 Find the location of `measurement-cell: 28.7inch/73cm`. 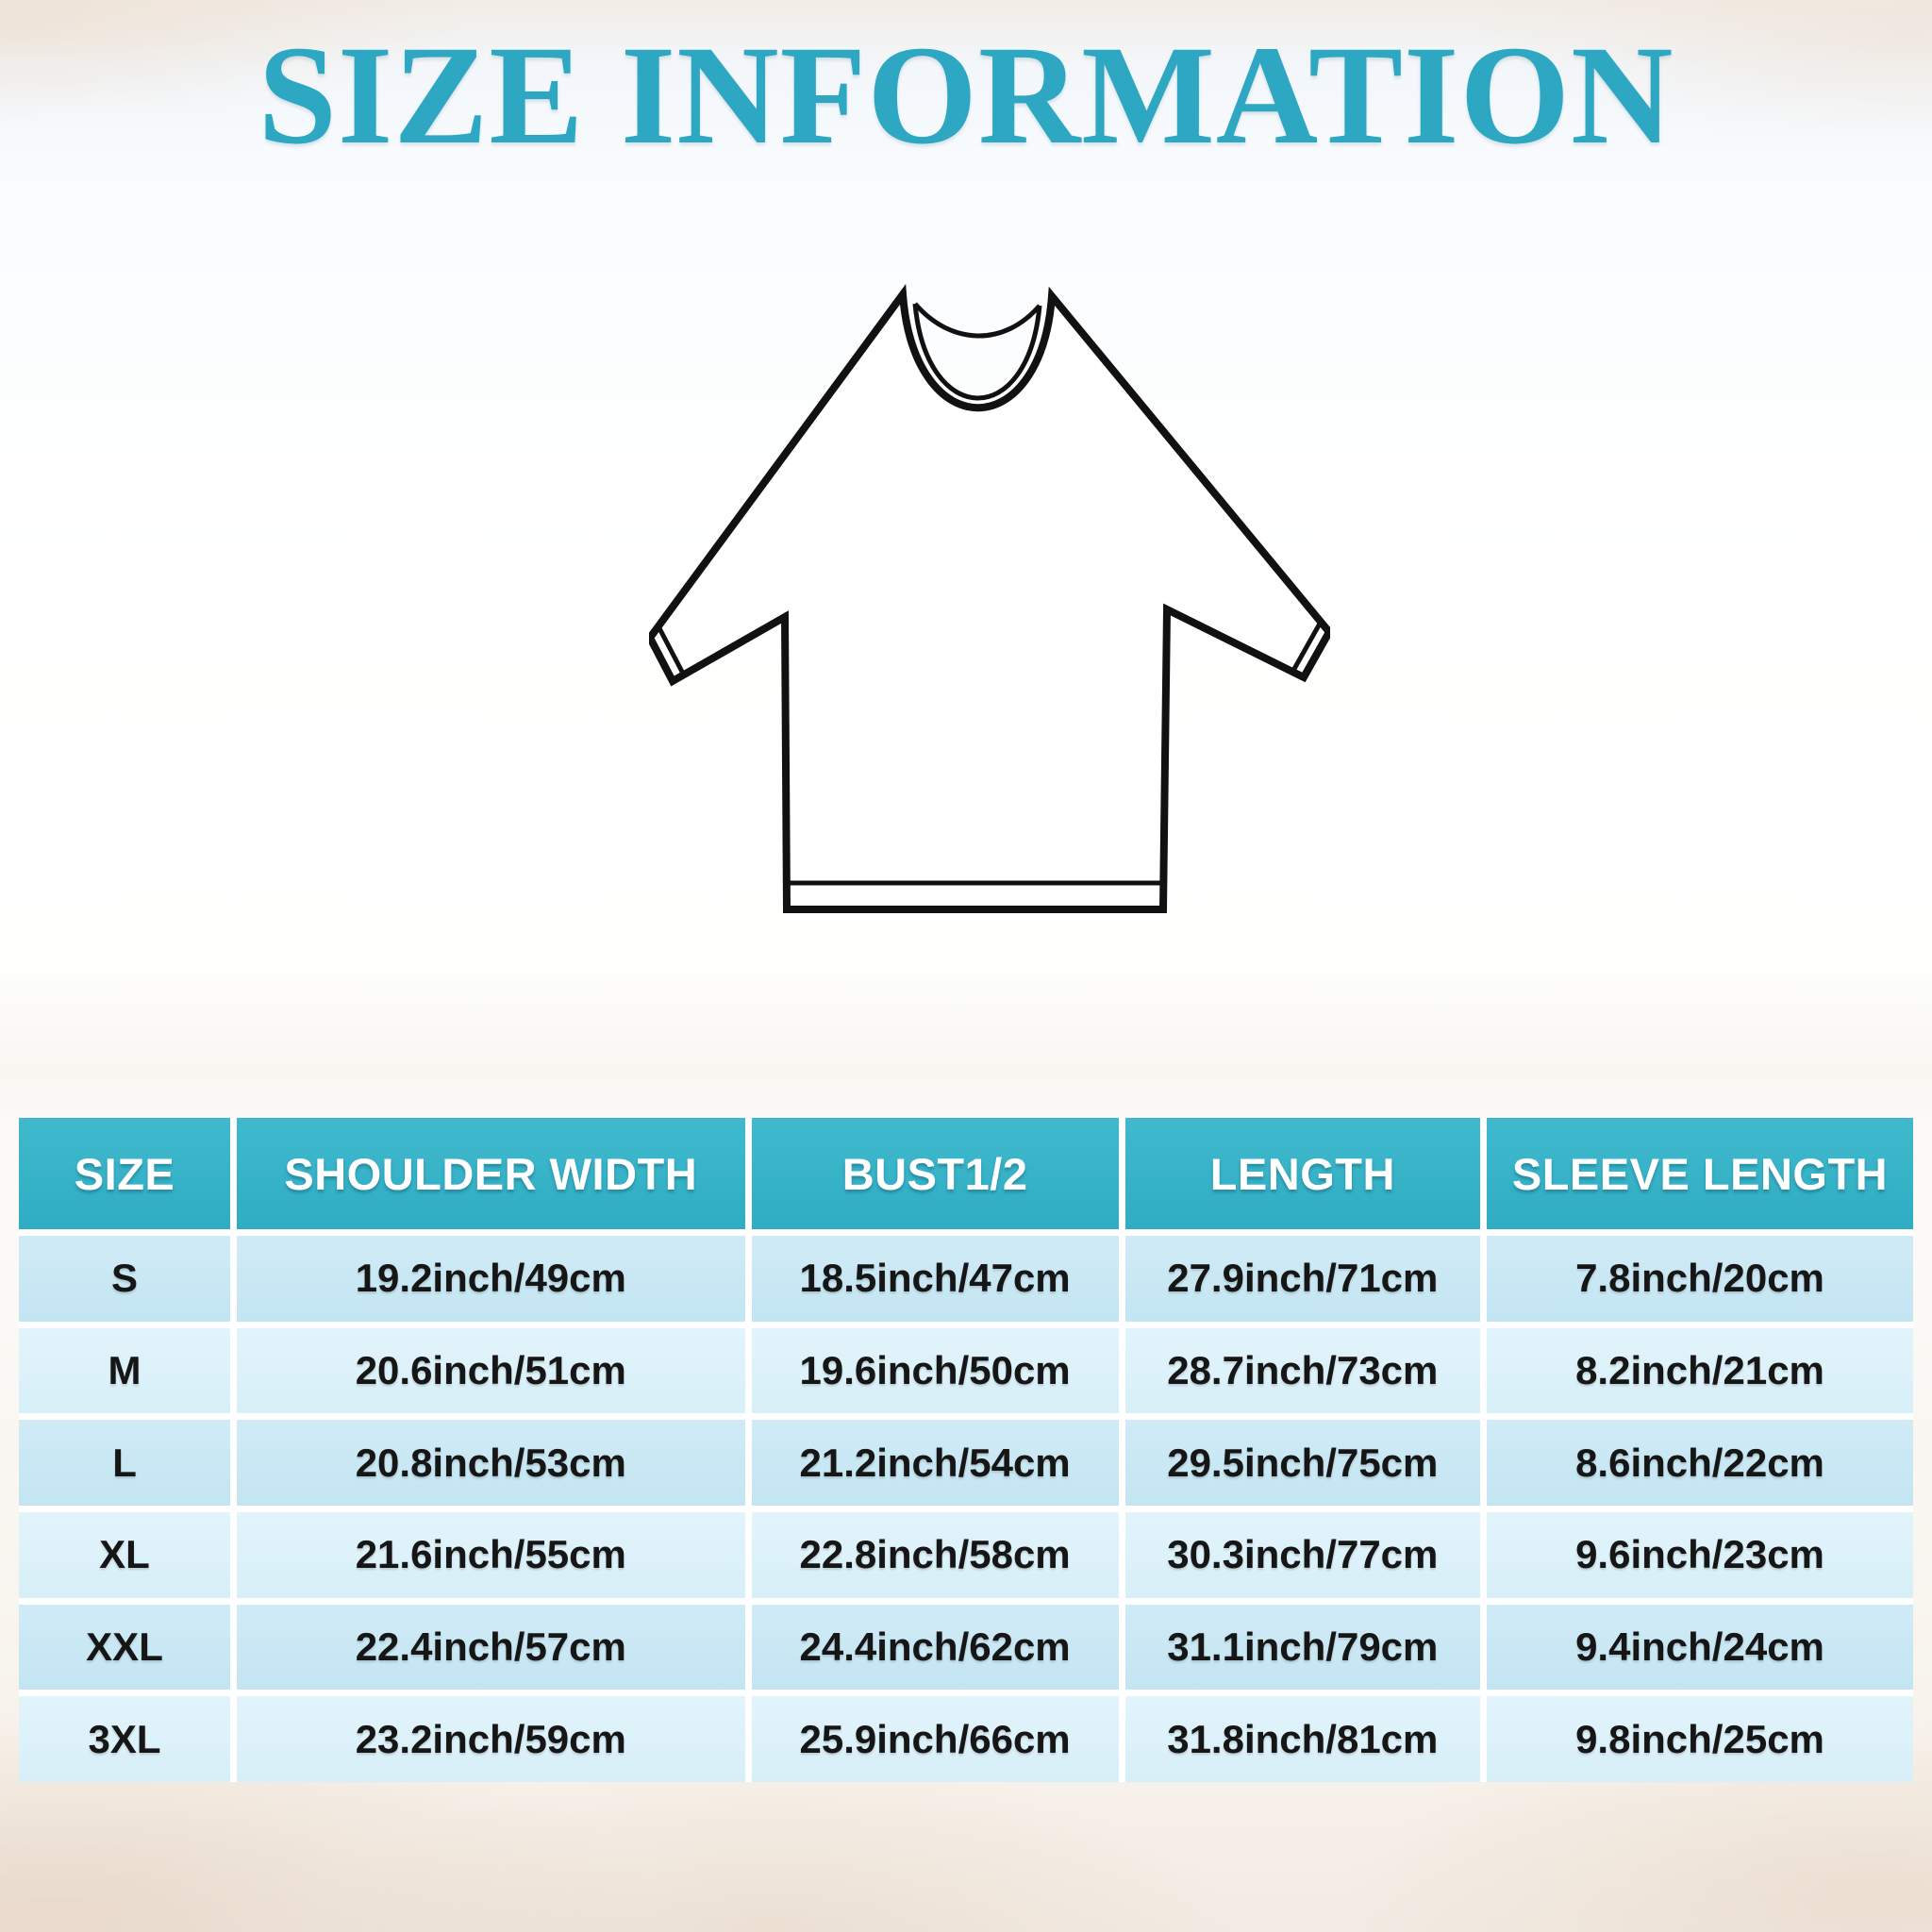

measurement-cell: 28.7inch/73cm is located at coordinates (1302, 1370).